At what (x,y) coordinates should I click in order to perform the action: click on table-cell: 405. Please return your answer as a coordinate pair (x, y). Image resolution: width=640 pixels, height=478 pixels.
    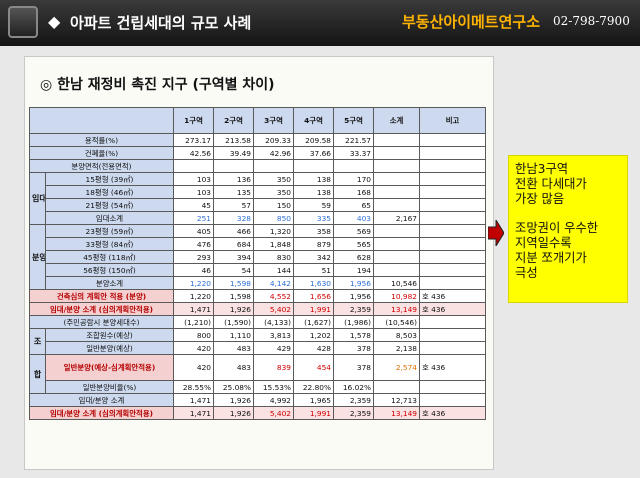
    Looking at the image, I should click on (193, 231).